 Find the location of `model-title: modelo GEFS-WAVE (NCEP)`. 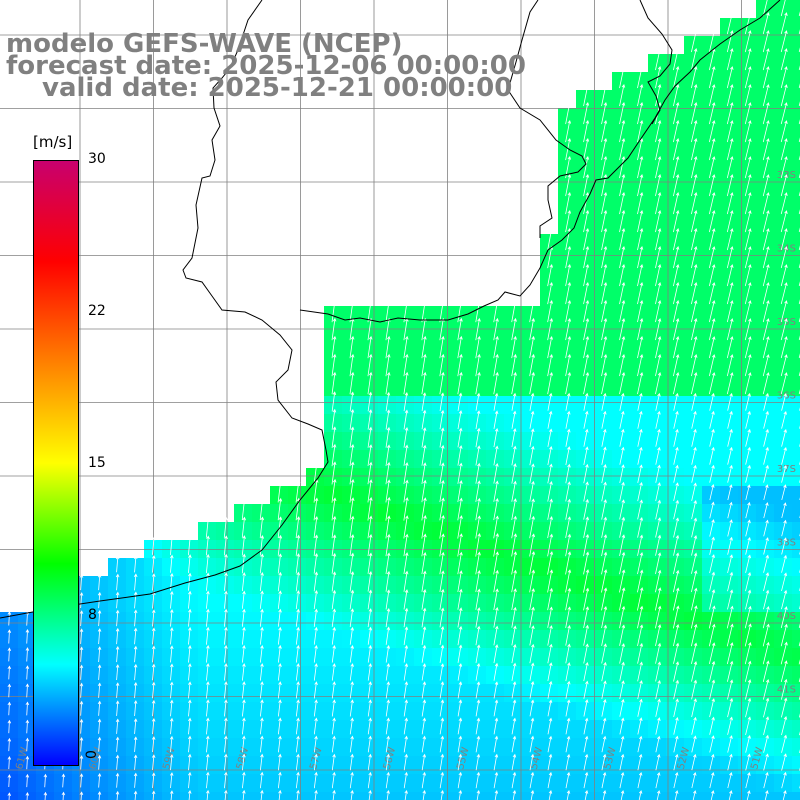

model-title: modelo GEFS-WAVE (NCEP) is located at coordinates (204, 44).